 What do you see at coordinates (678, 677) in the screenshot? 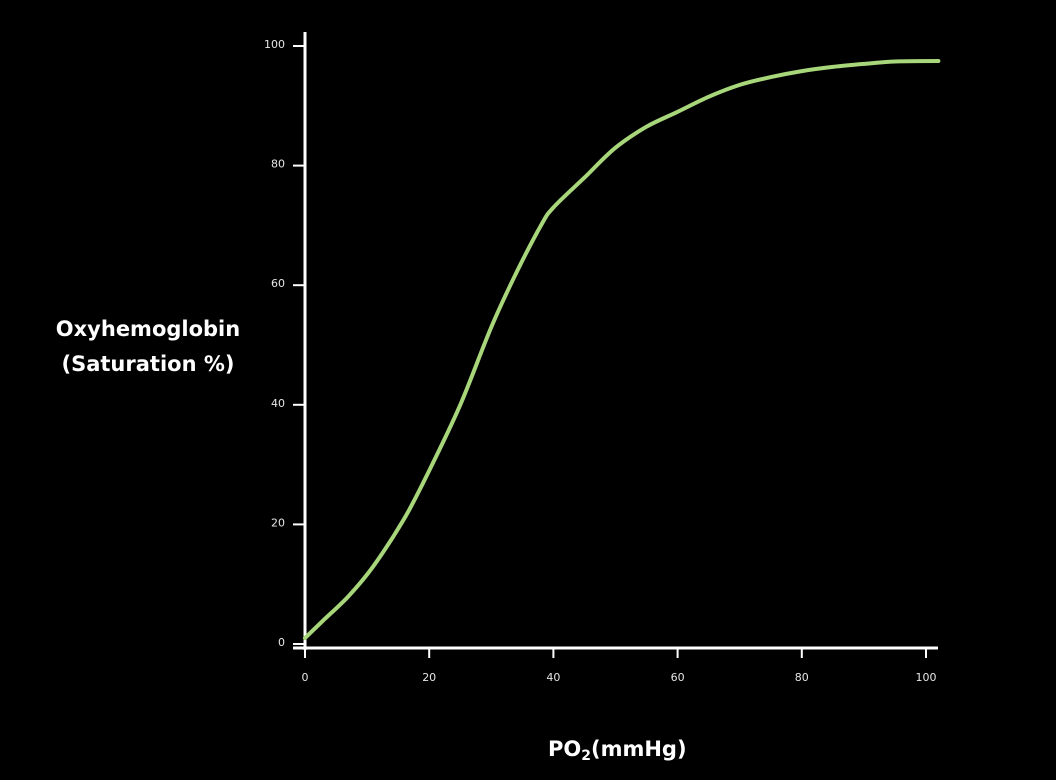
I see `x-tick-label: 60` at bounding box center [678, 677].